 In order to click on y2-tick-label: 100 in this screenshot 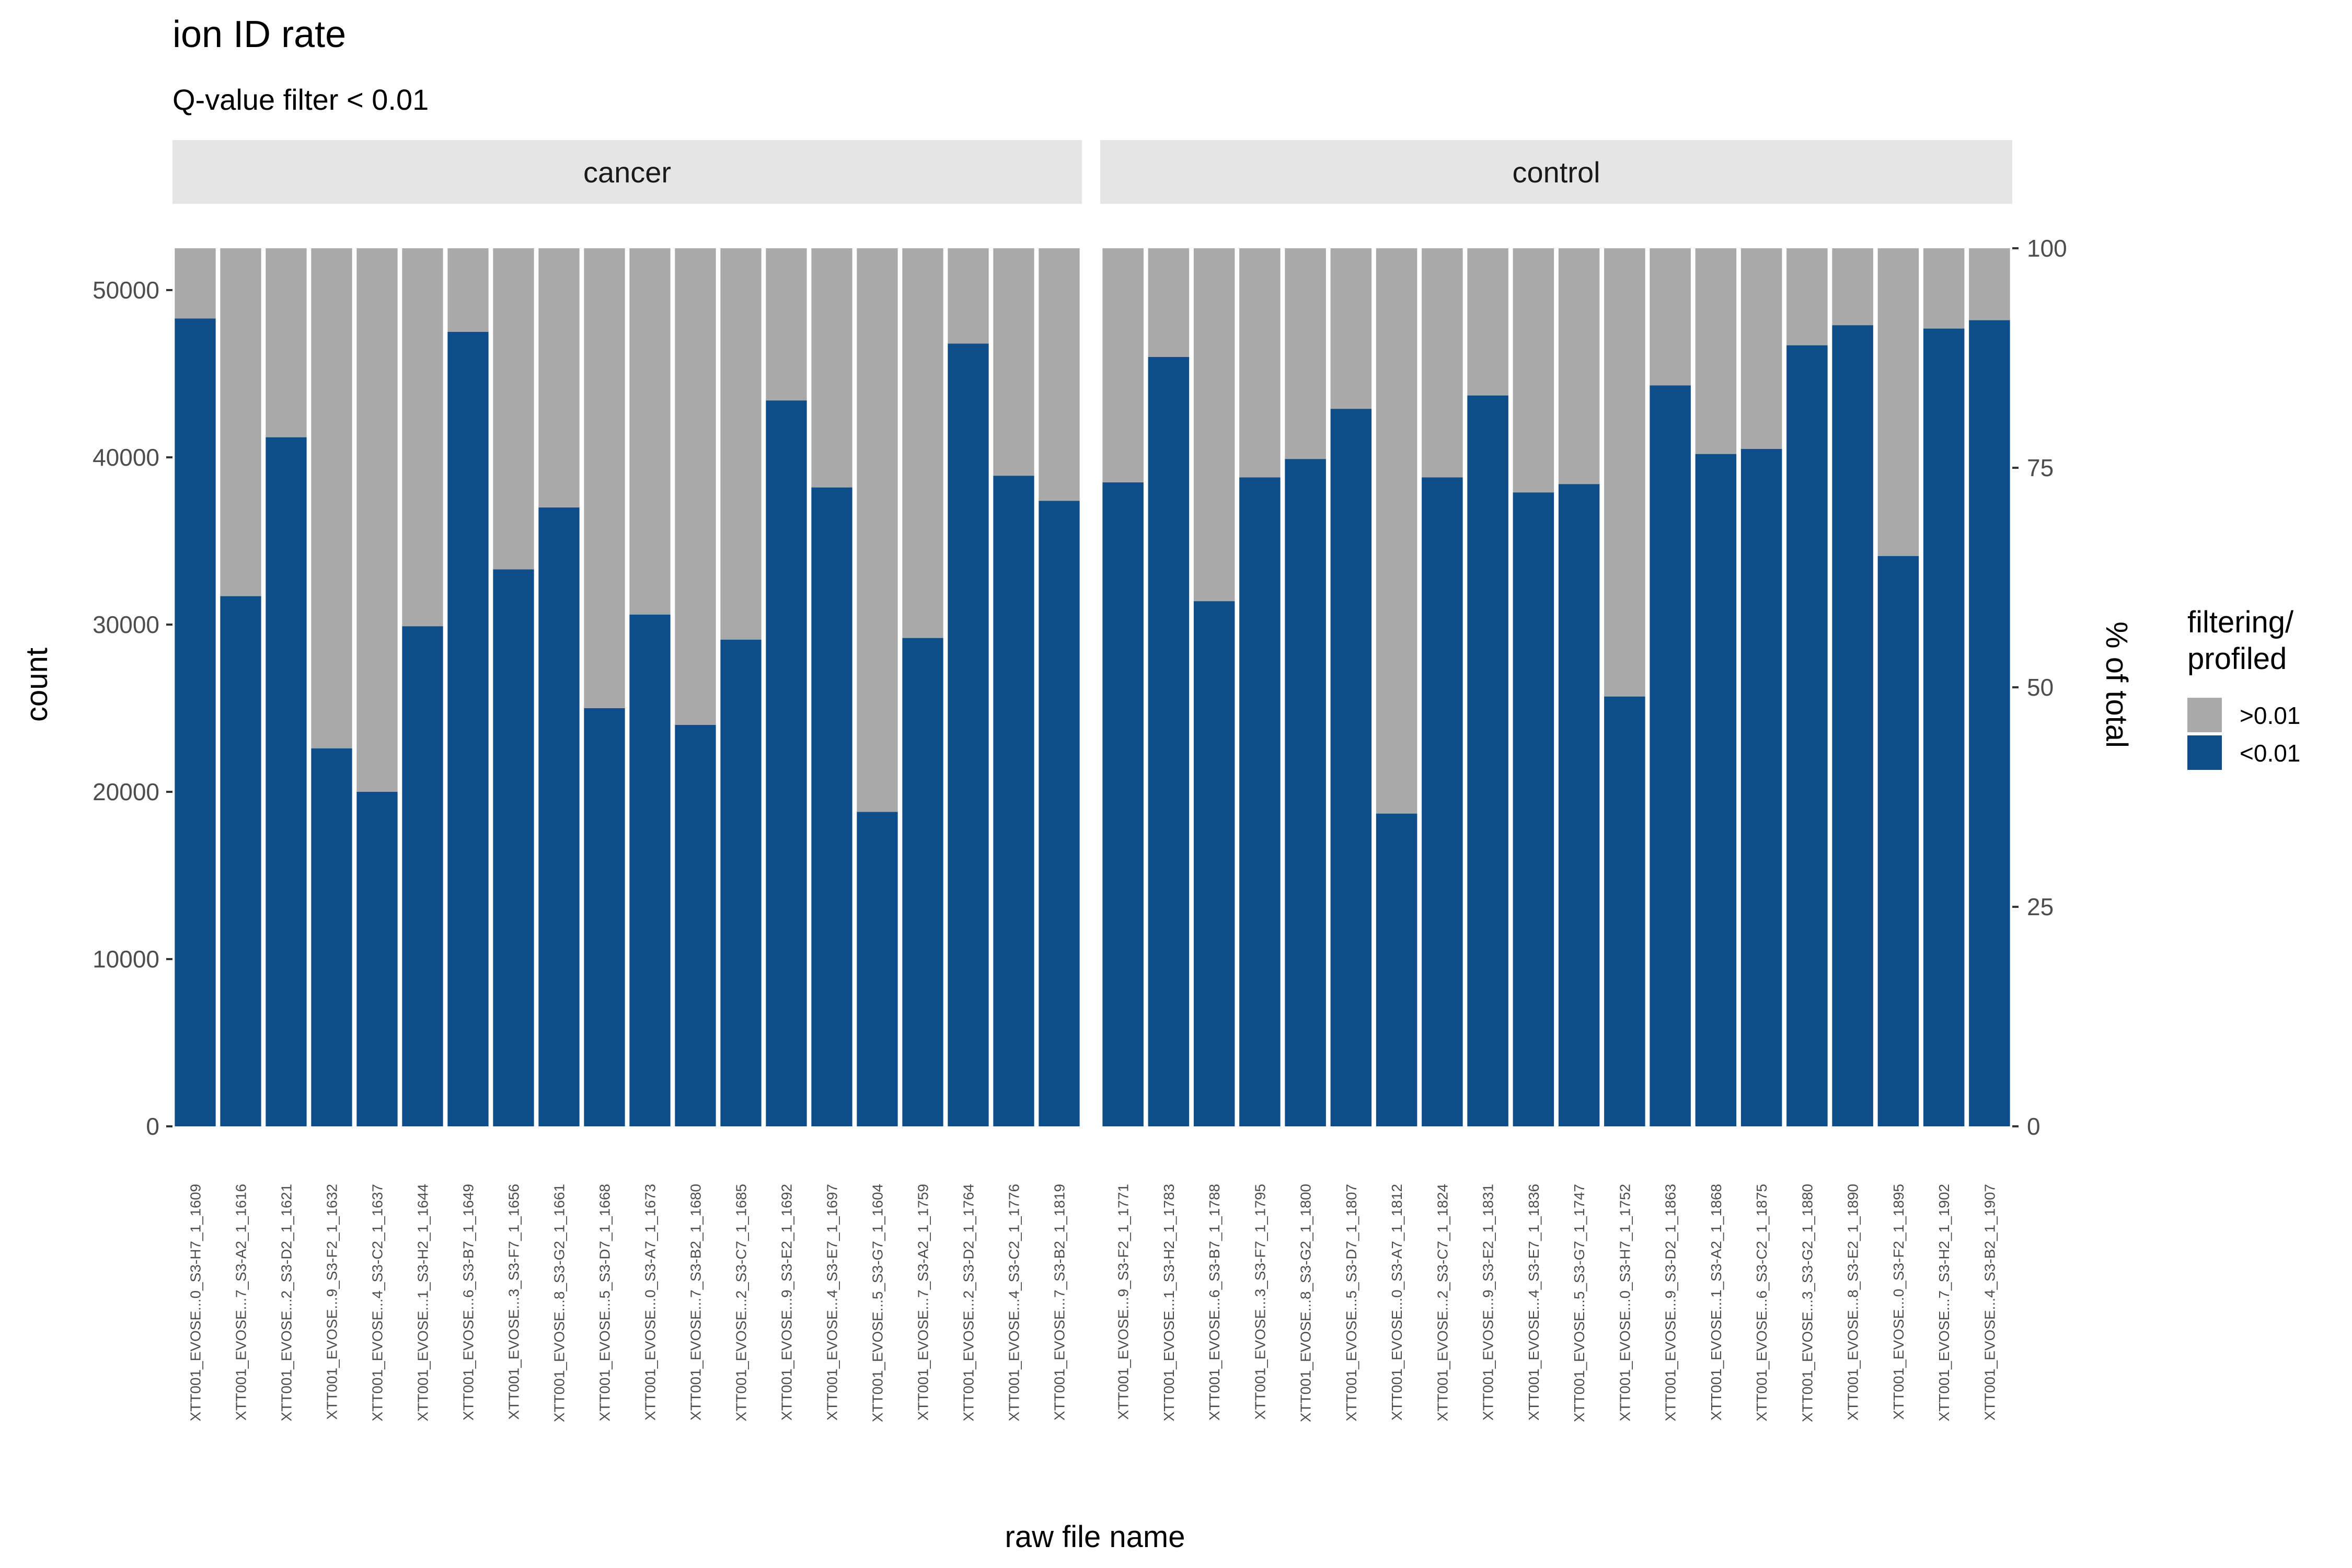, I will do `click(2047, 248)`.